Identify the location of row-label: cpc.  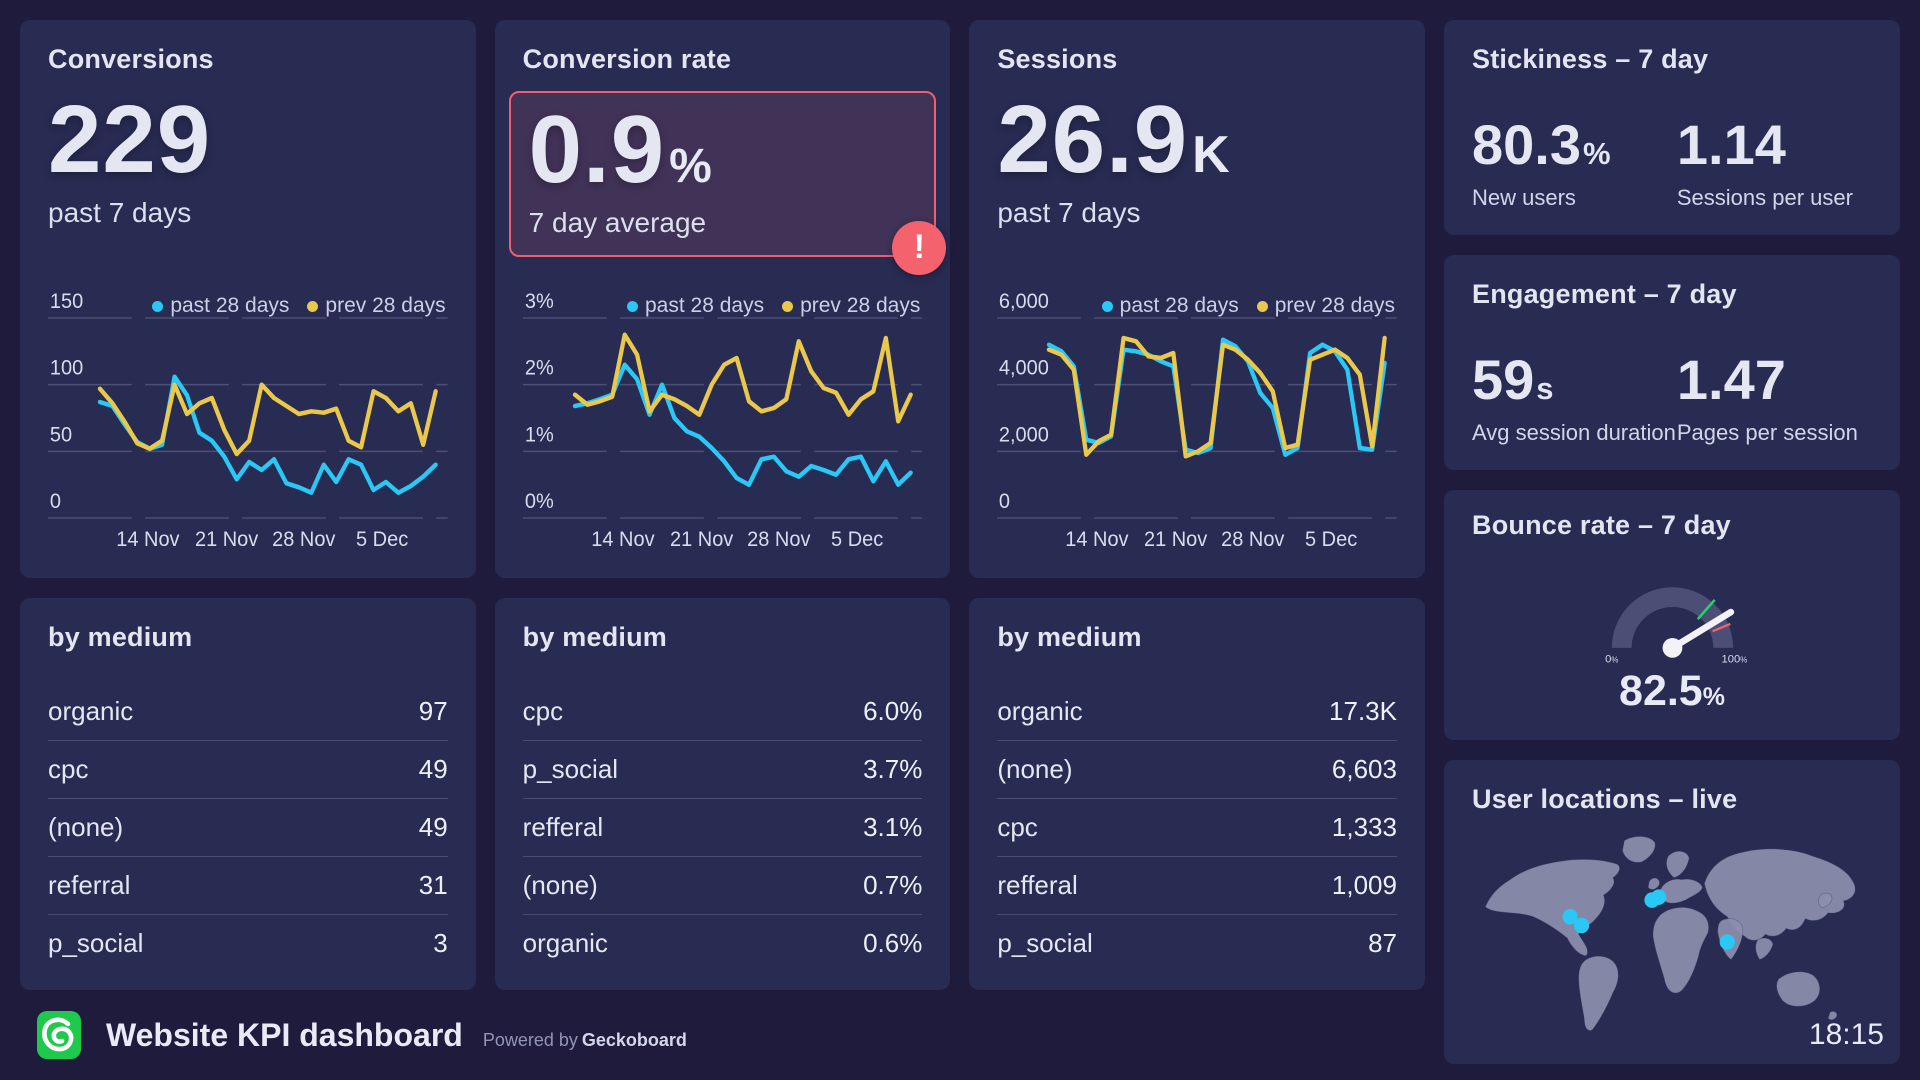
(543, 711).